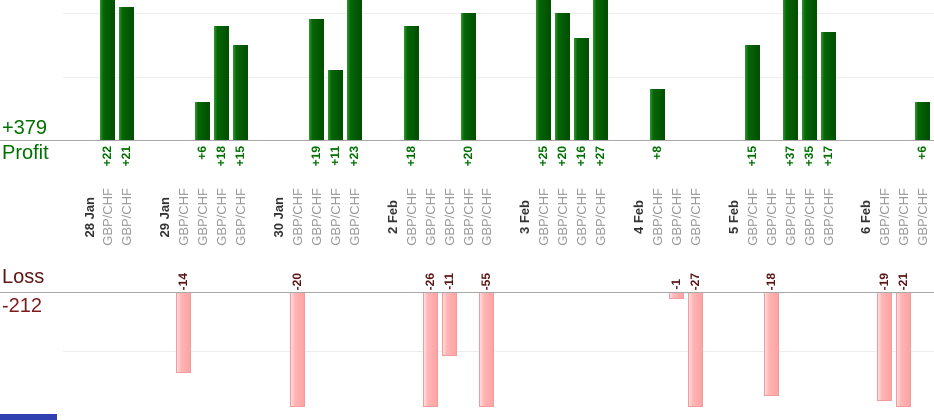 The width and height of the screenshot is (934, 420). I want to click on profit-value-label: +35, so click(808, 156).